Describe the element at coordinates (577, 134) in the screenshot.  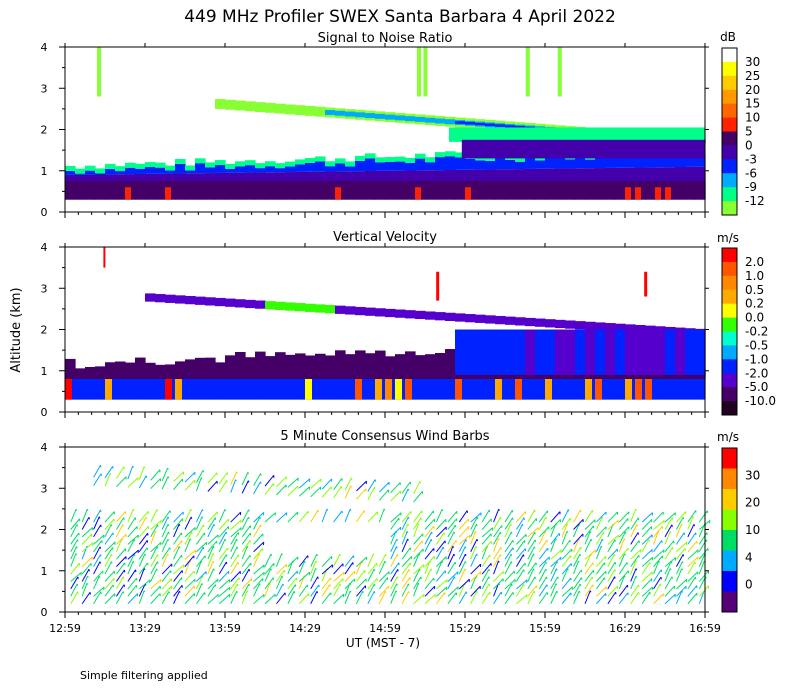
I see `snr-band` at that location.